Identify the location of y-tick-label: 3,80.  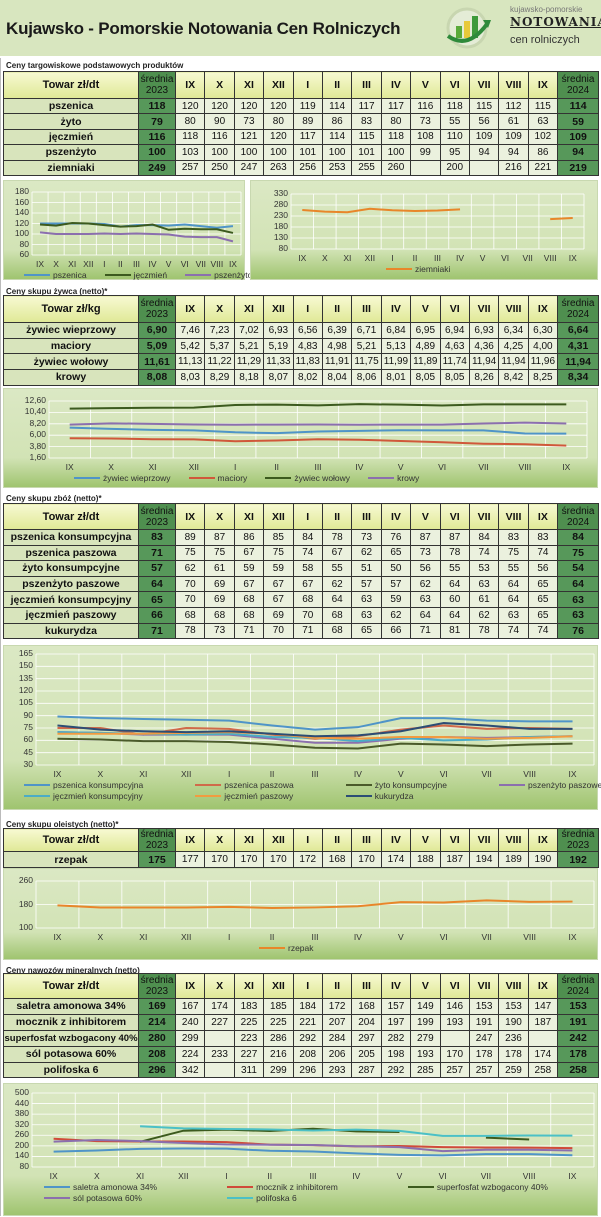
(37, 445).